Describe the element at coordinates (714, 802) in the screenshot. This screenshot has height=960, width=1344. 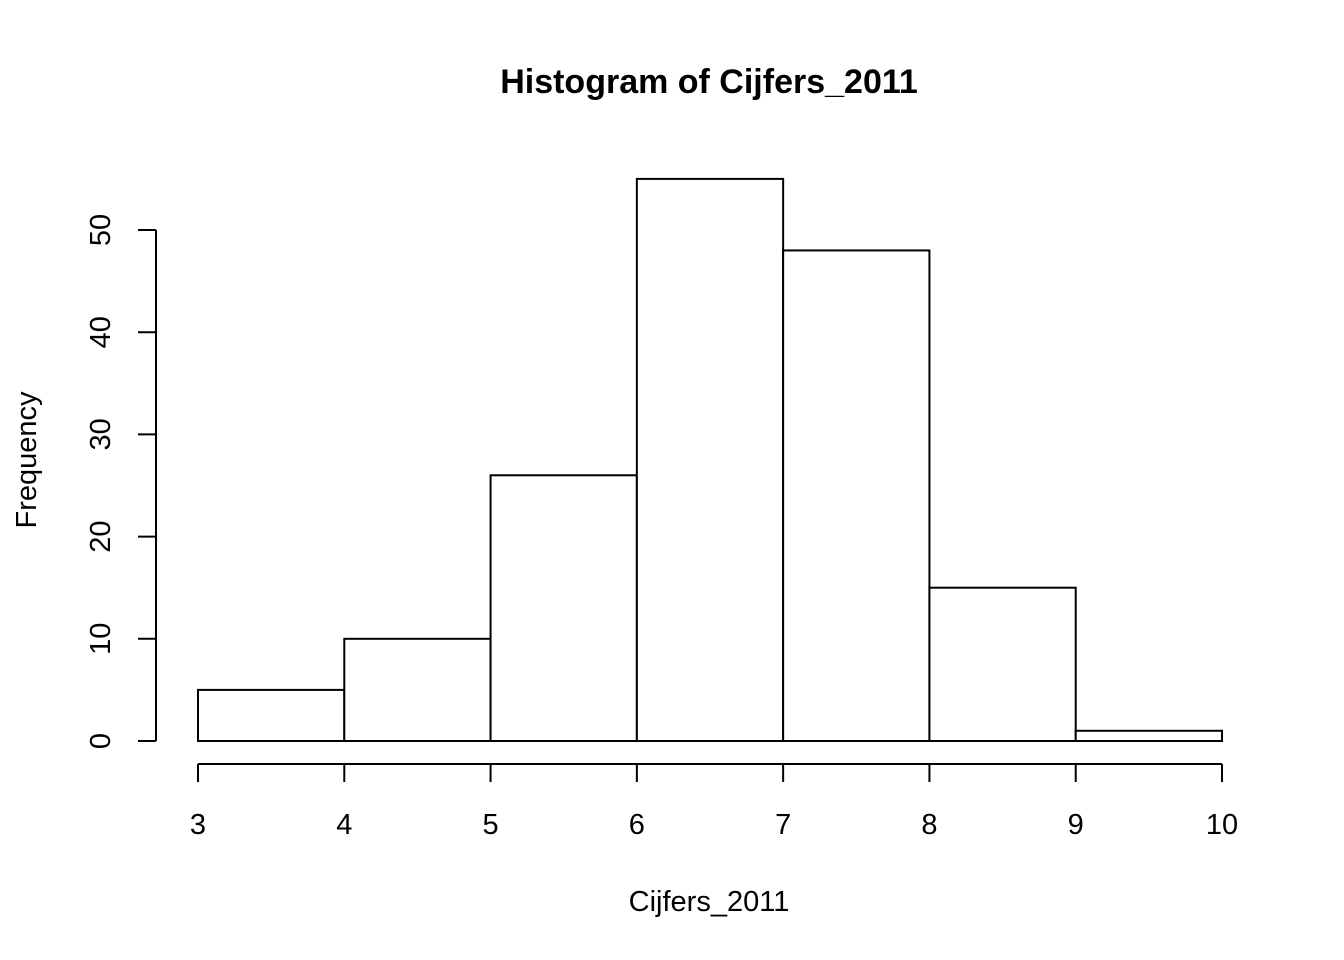
I see `x-axis: 3 4 5 6 7 8 9 10` at that location.